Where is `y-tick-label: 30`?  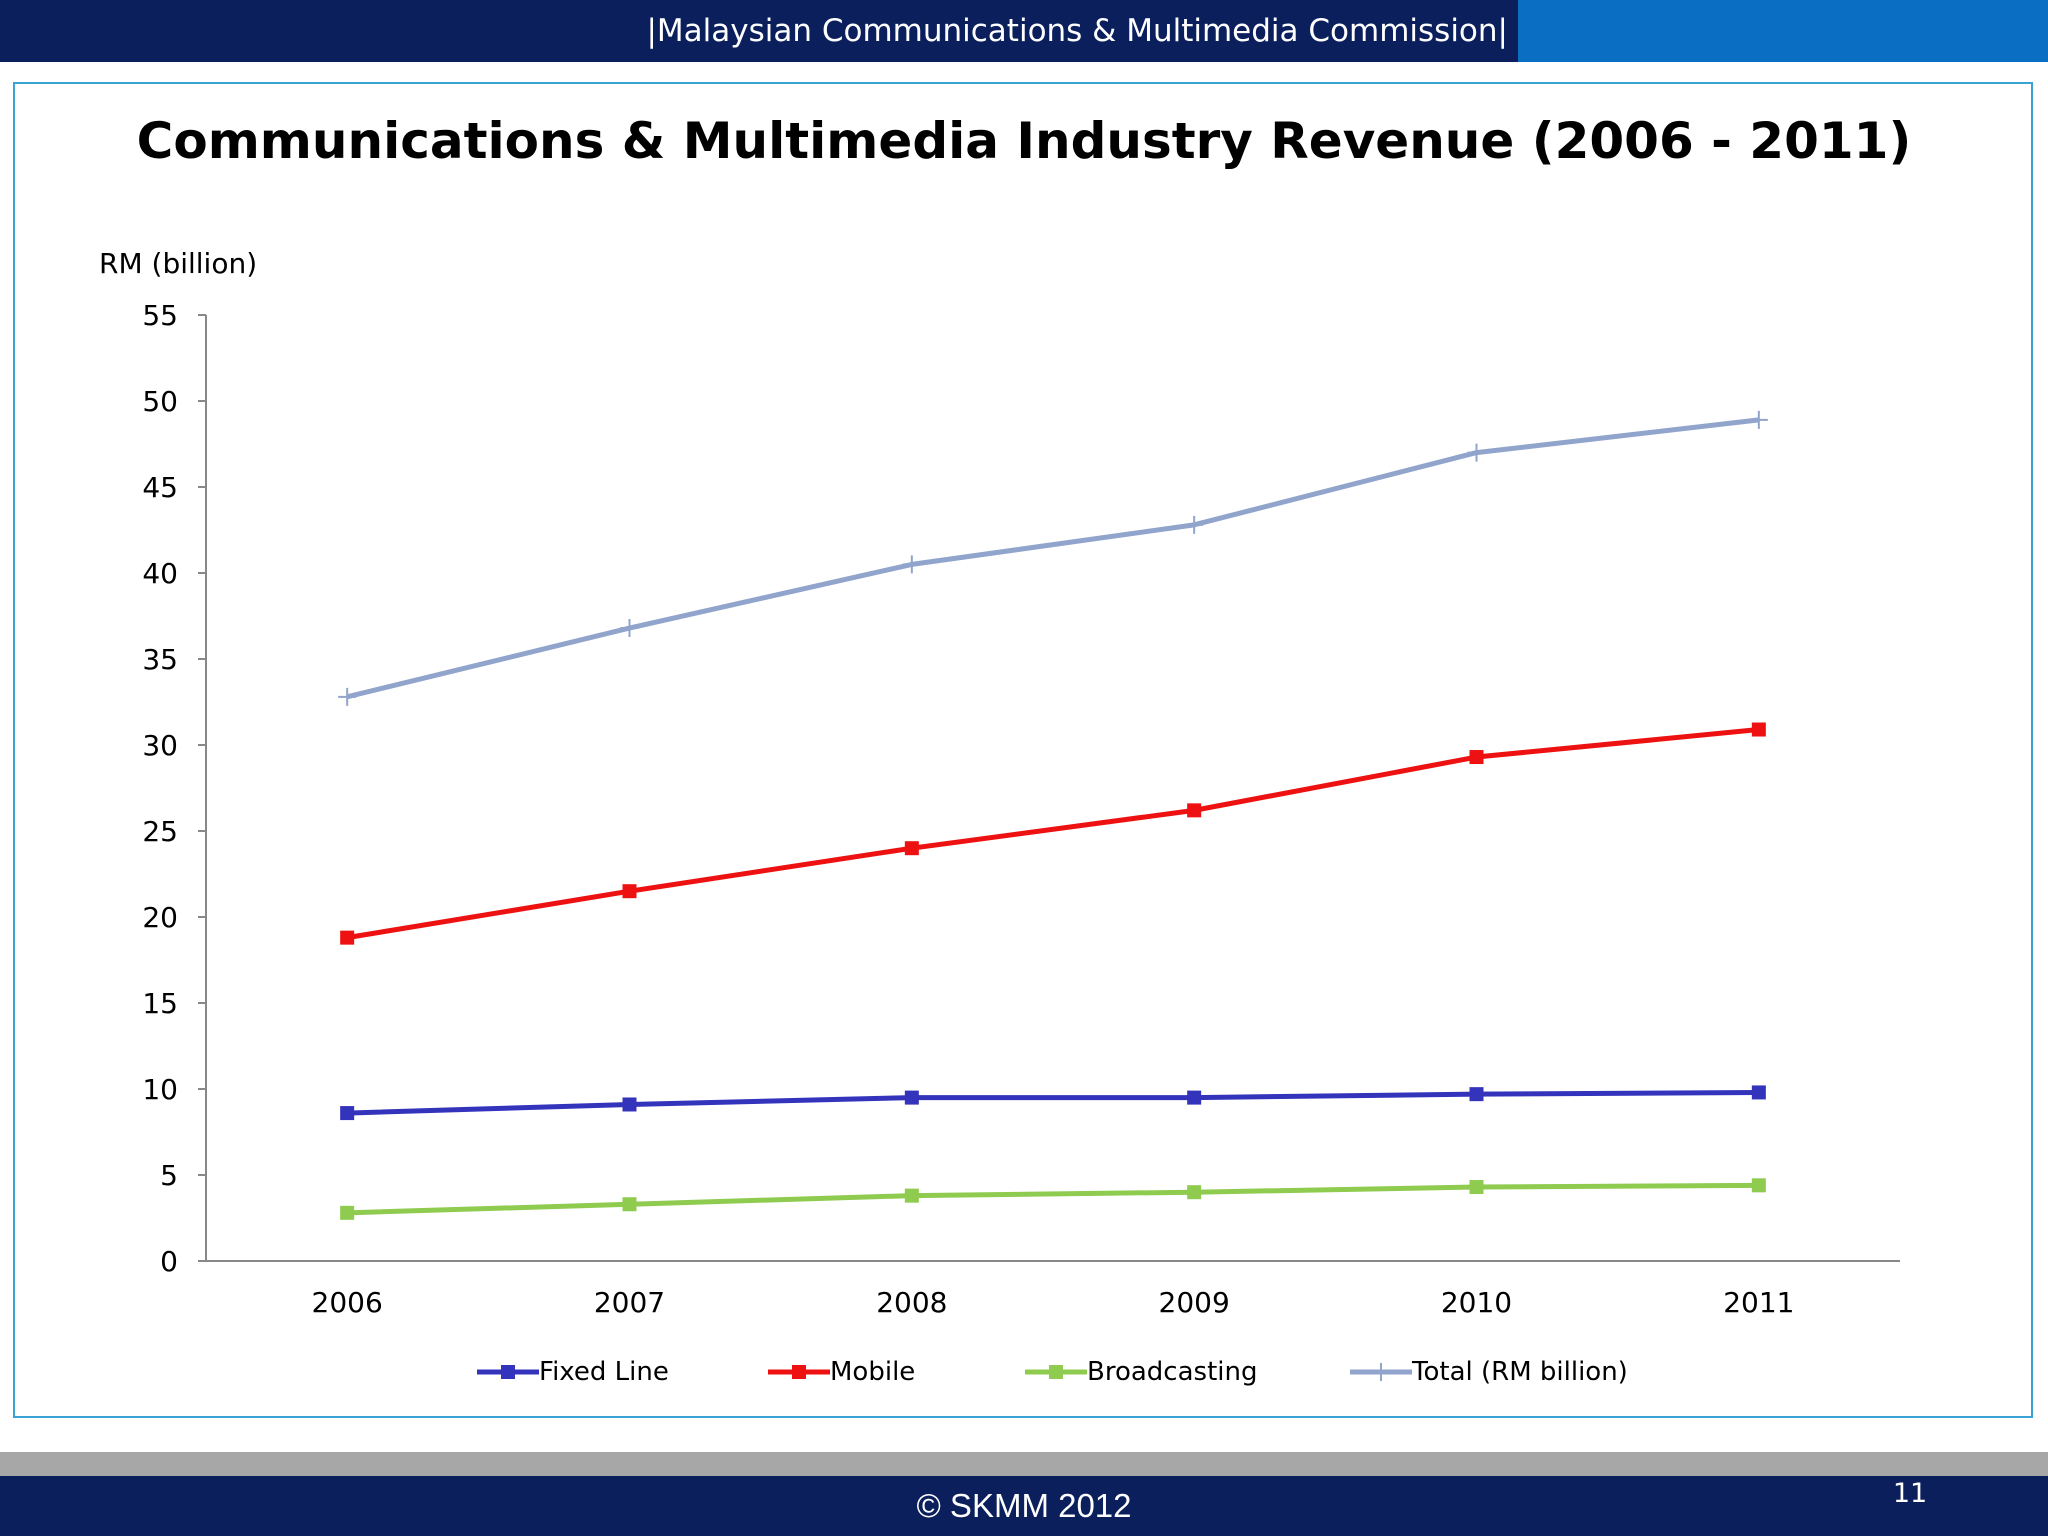
y-tick-label: 30 is located at coordinates (160, 745).